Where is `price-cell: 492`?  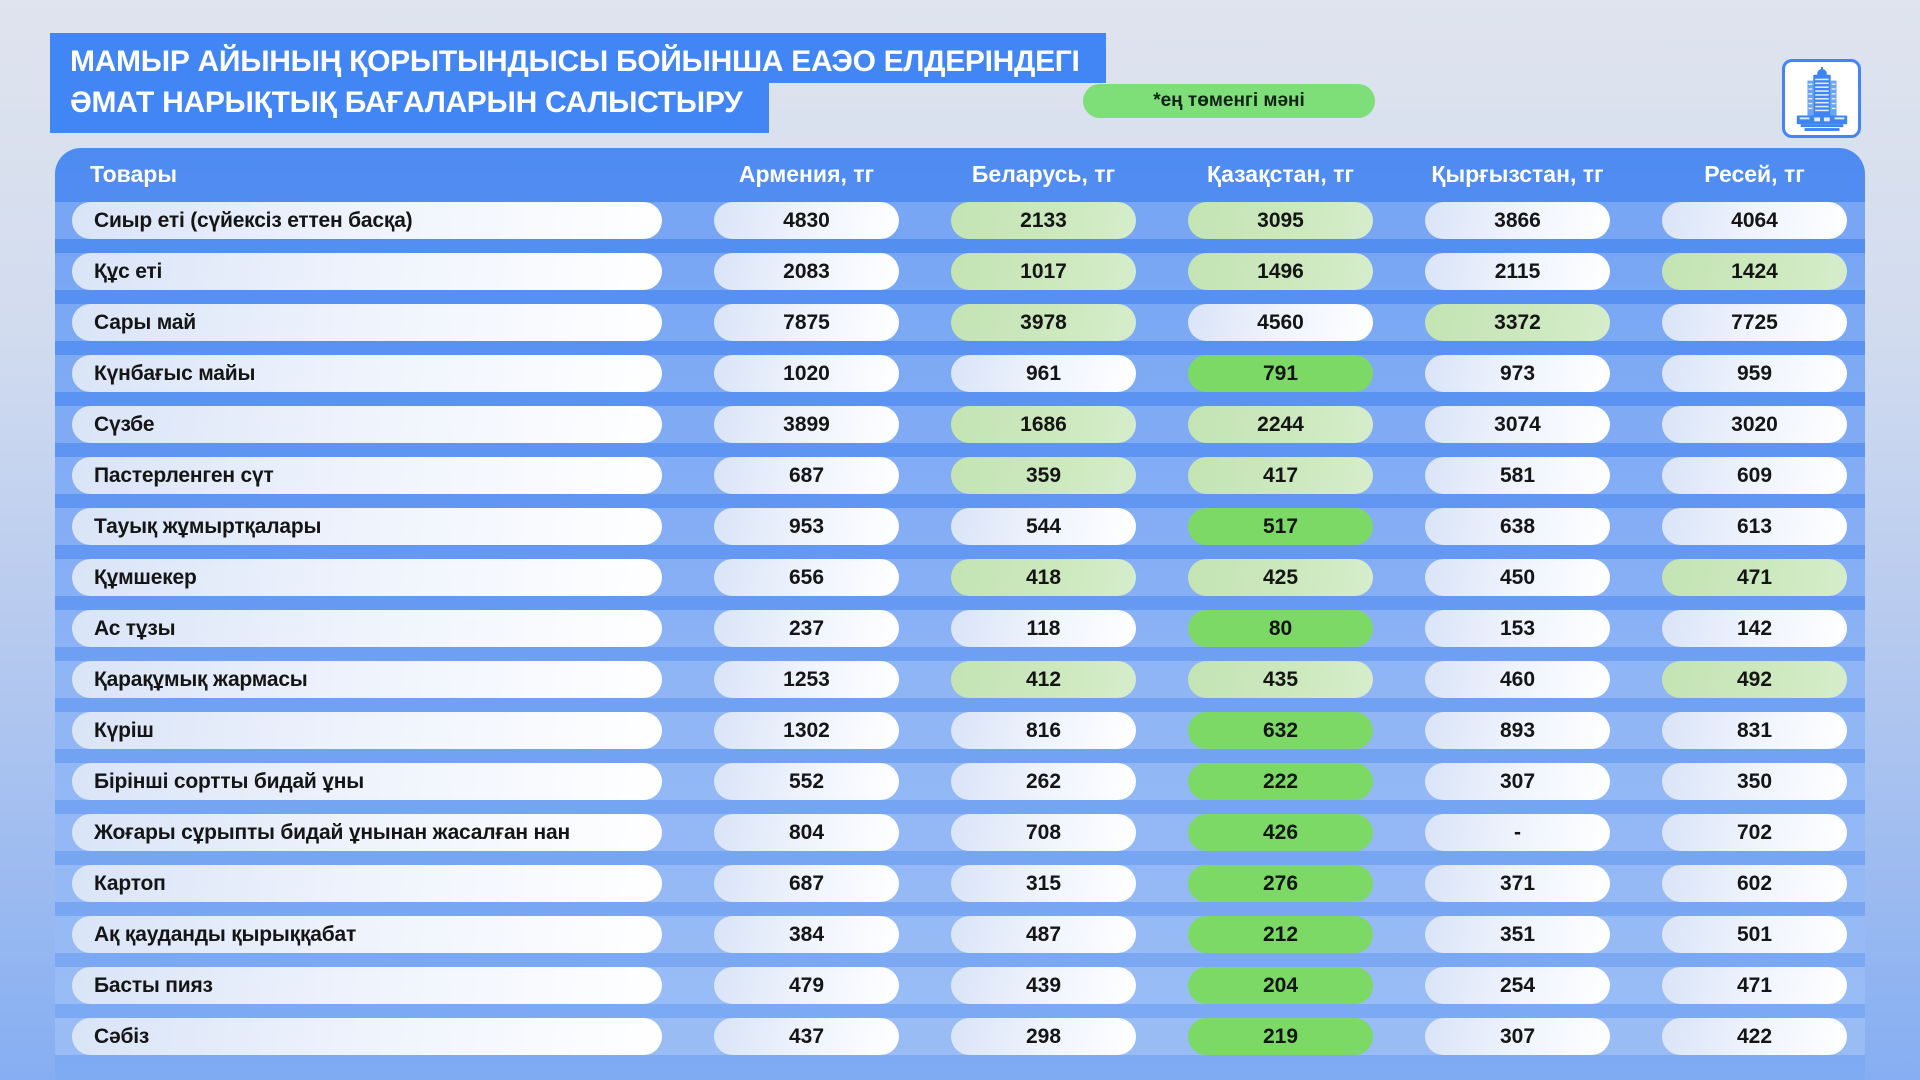
price-cell: 492 is located at coordinates (1754, 679).